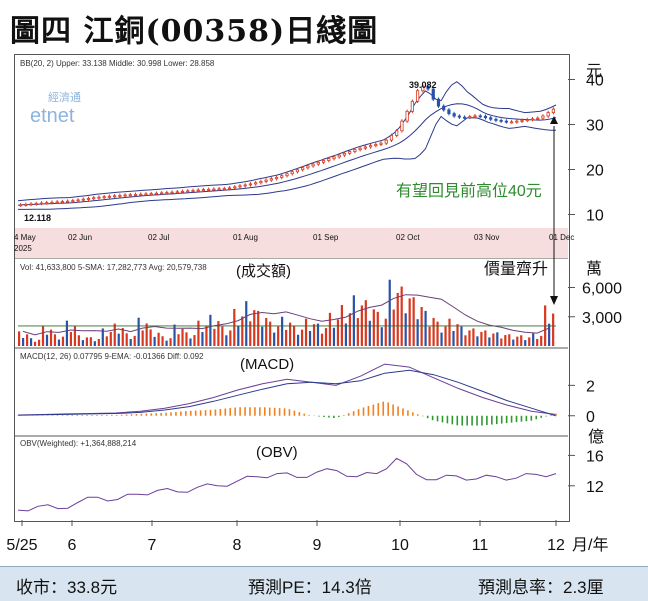  What do you see at coordinates (286, 315) in the screenshot?
I see `volume-sma-line` at bounding box center [286, 315].